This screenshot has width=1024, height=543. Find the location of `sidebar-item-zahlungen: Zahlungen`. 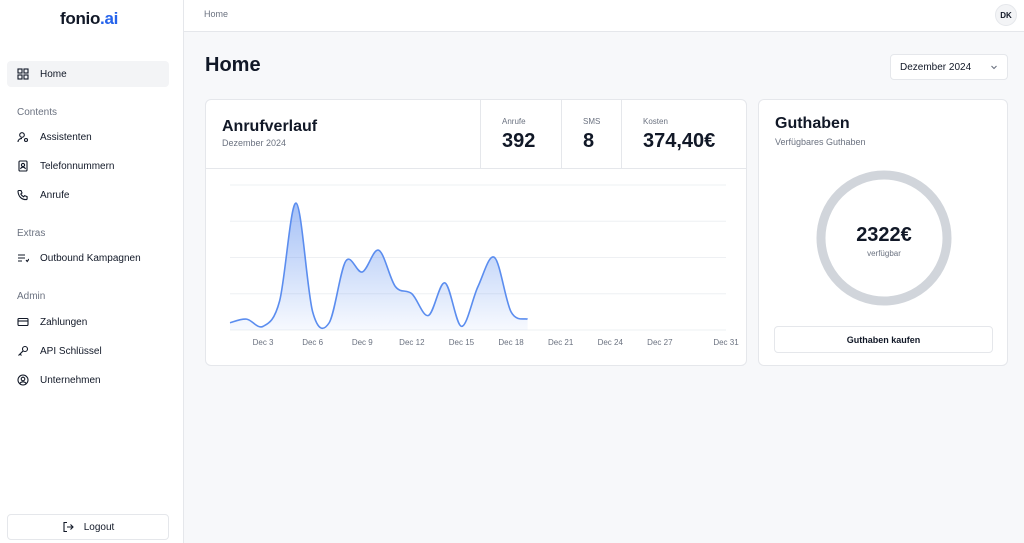

sidebar-item-zahlungen: Zahlungen is located at coordinates (88, 322).